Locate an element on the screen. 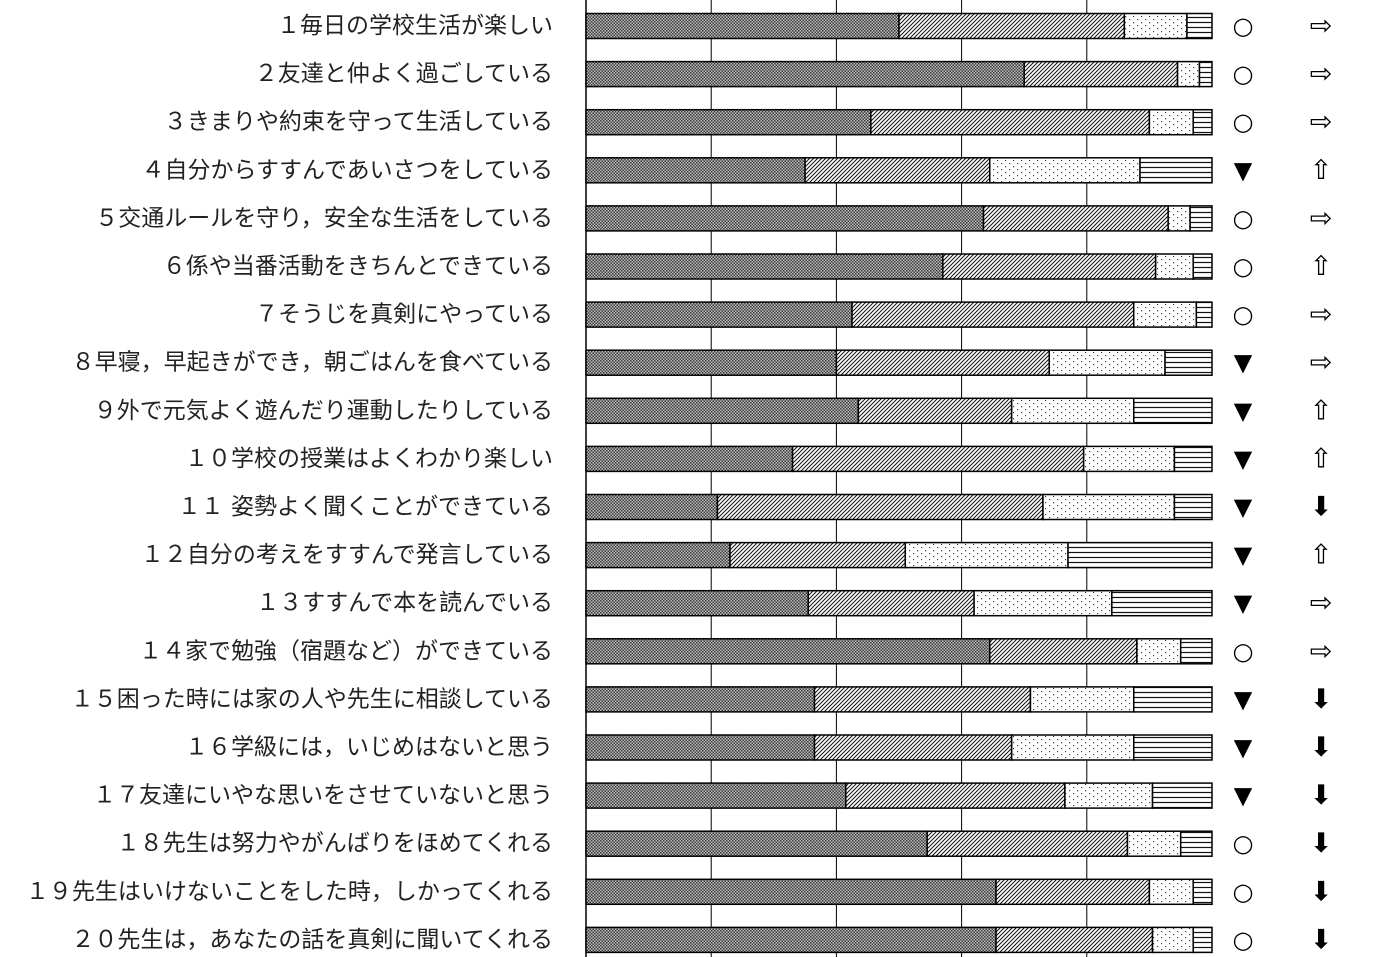 This screenshot has height=957, width=1382. category-label: １８先生は努力やがんばりをほめてくれる is located at coordinates (335, 844).